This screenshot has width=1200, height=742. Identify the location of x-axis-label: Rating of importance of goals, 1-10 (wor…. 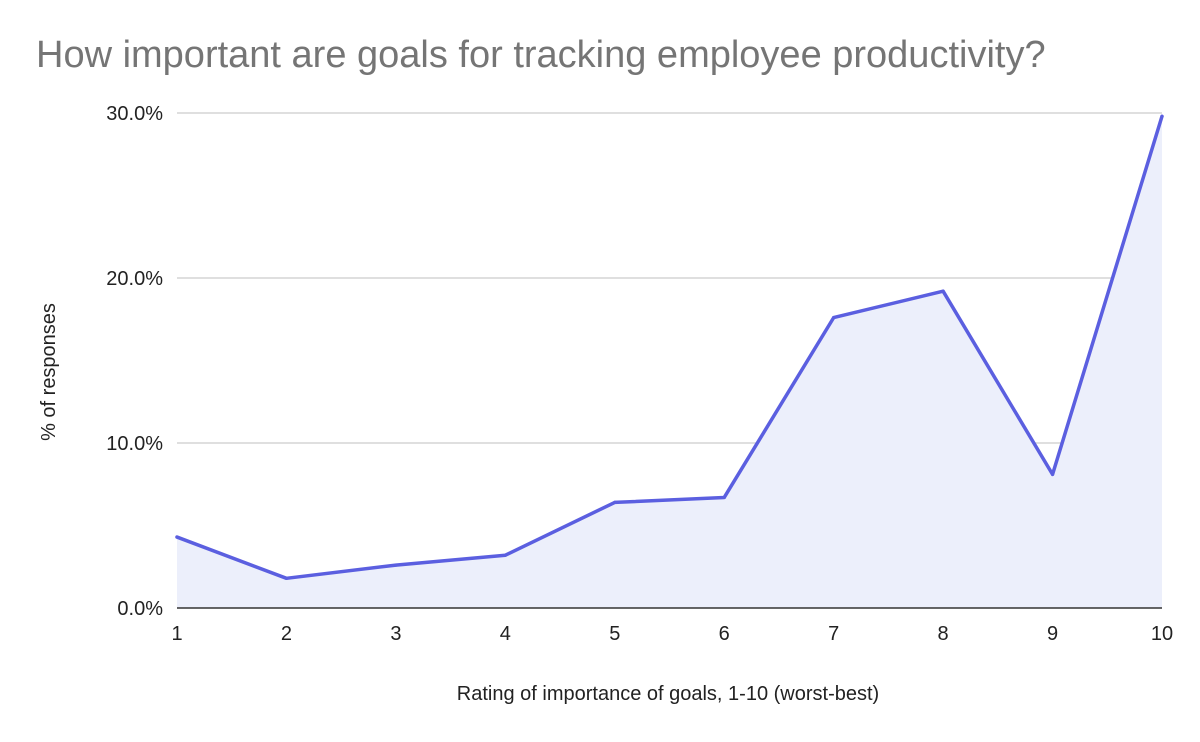
(668, 694).